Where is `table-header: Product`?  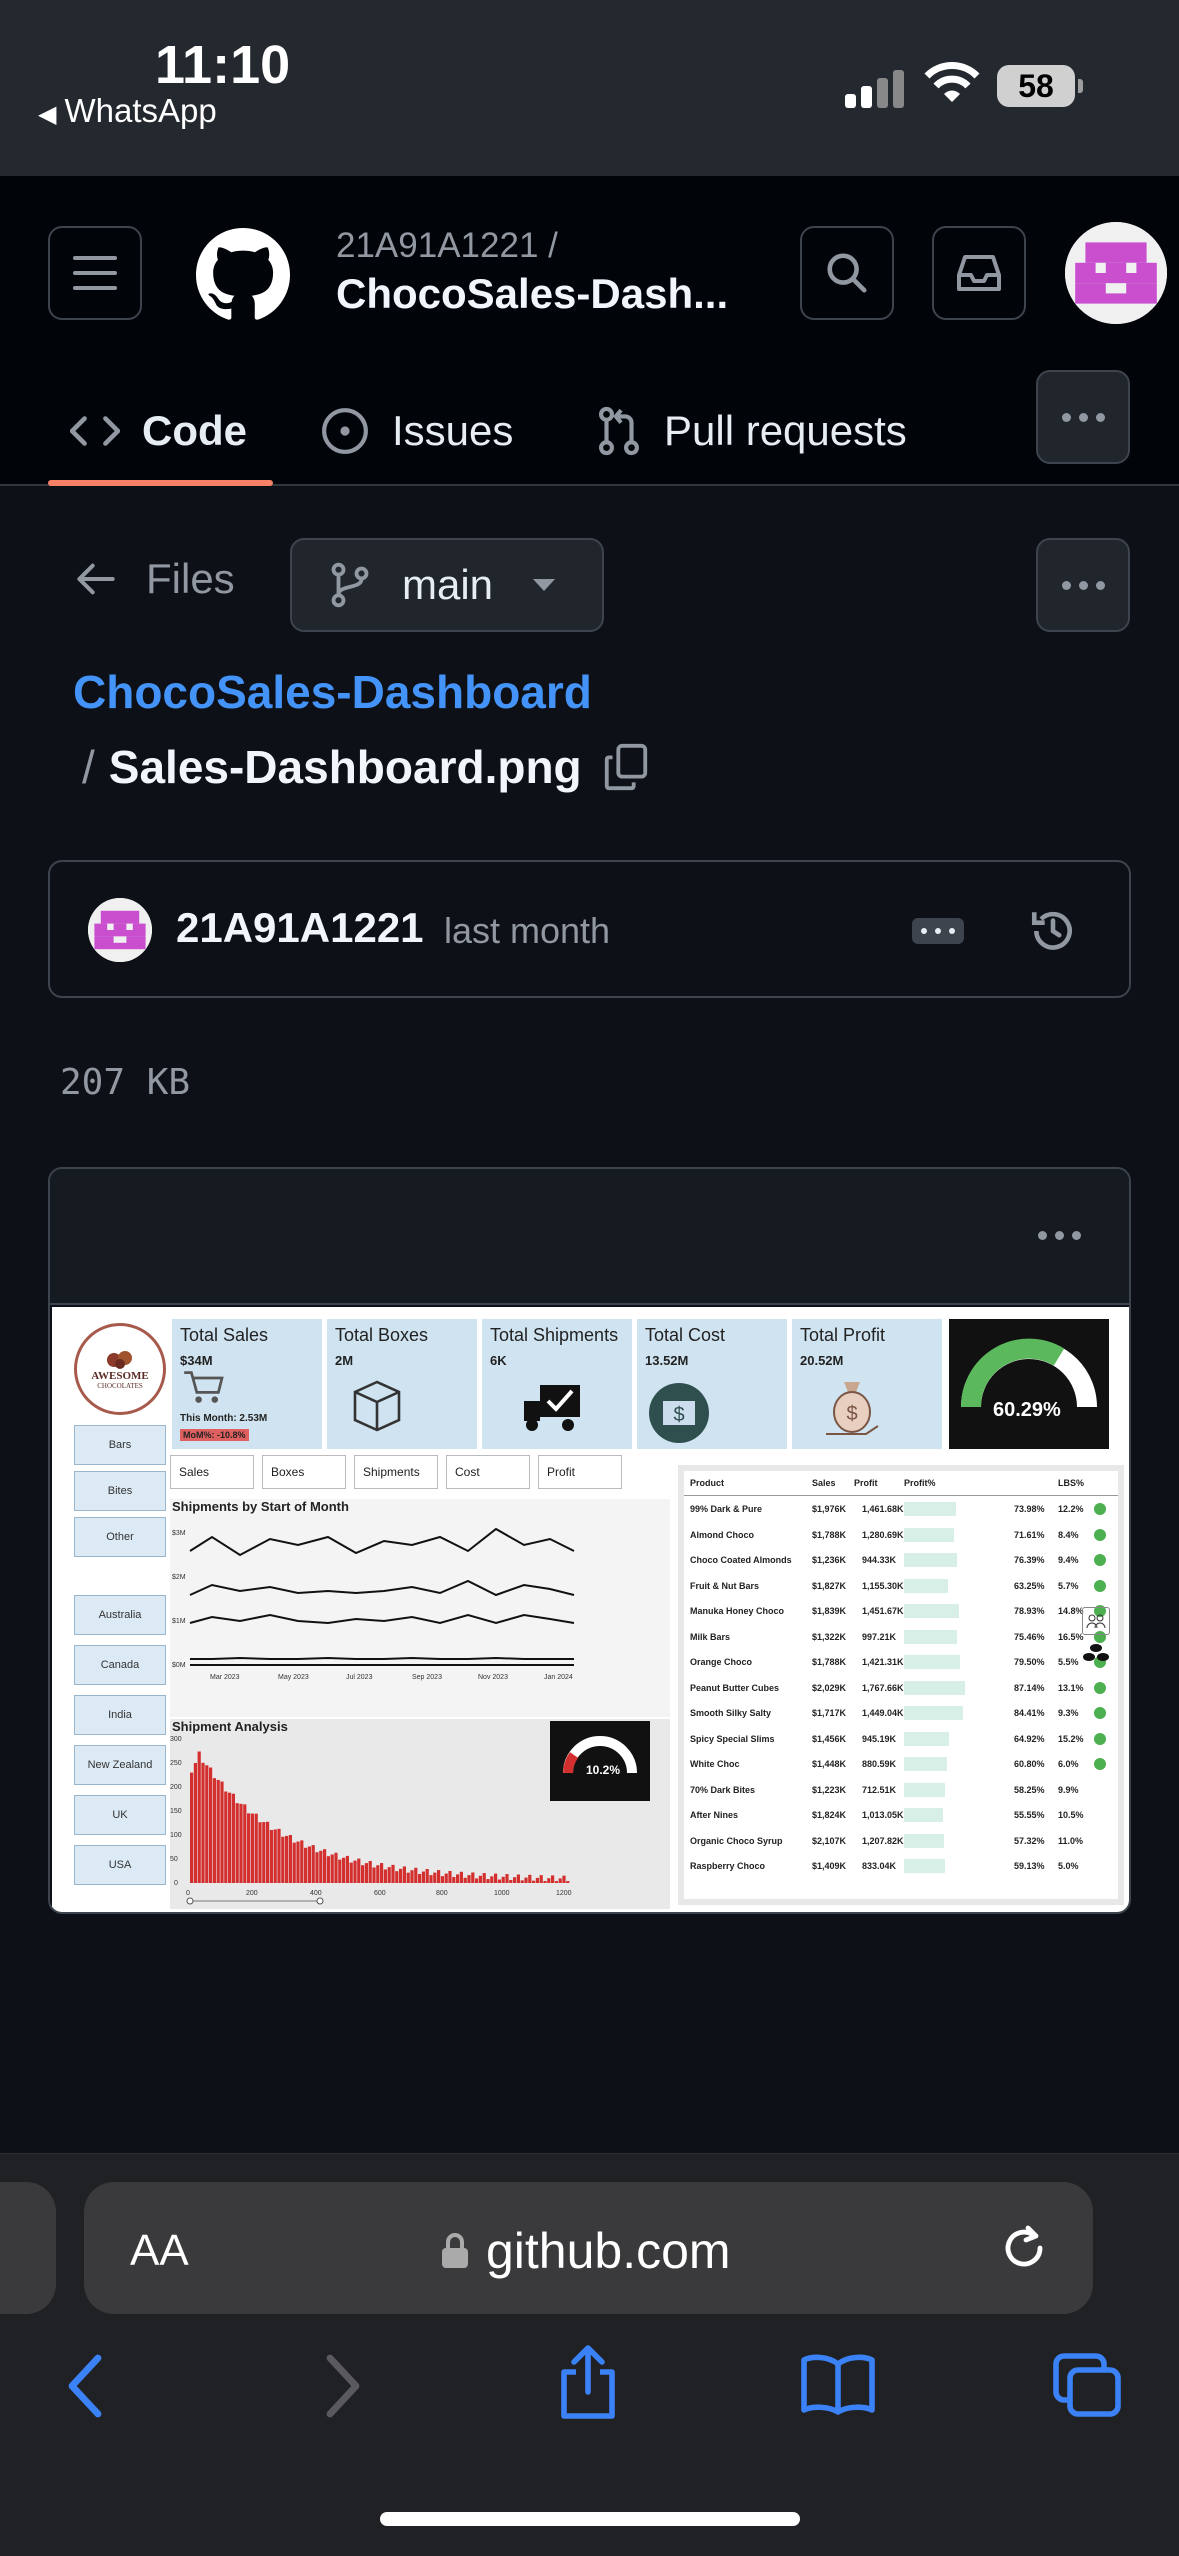
table-header: Product is located at coordinates (707, 1483).